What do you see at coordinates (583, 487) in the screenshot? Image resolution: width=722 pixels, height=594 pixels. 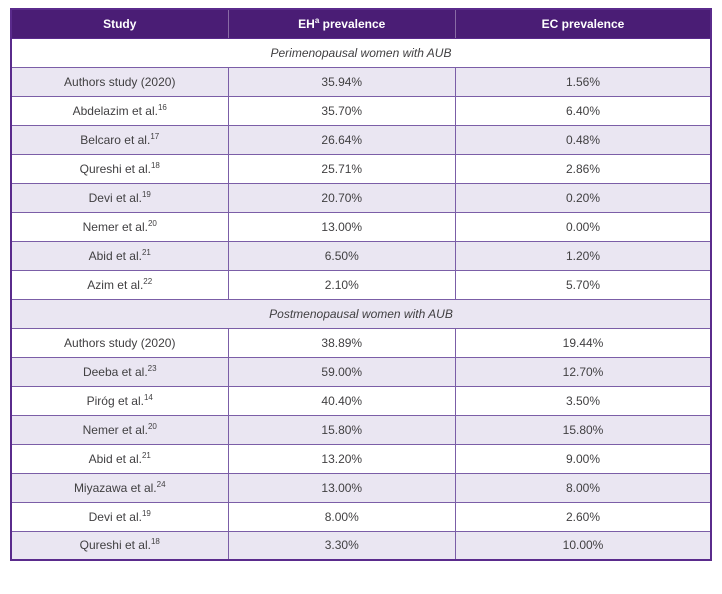 I see `ec-prevalence-cell: 8.00%` at bounding box center [583, 487].